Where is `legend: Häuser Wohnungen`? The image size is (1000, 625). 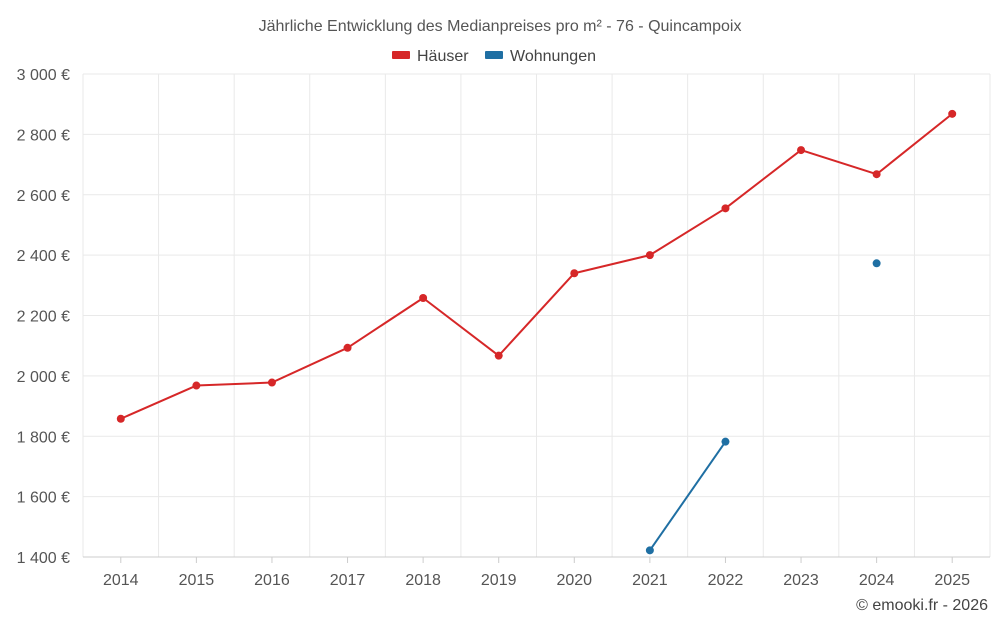
legend: Häuser Wohnungen is located at coordinates (494, 56).